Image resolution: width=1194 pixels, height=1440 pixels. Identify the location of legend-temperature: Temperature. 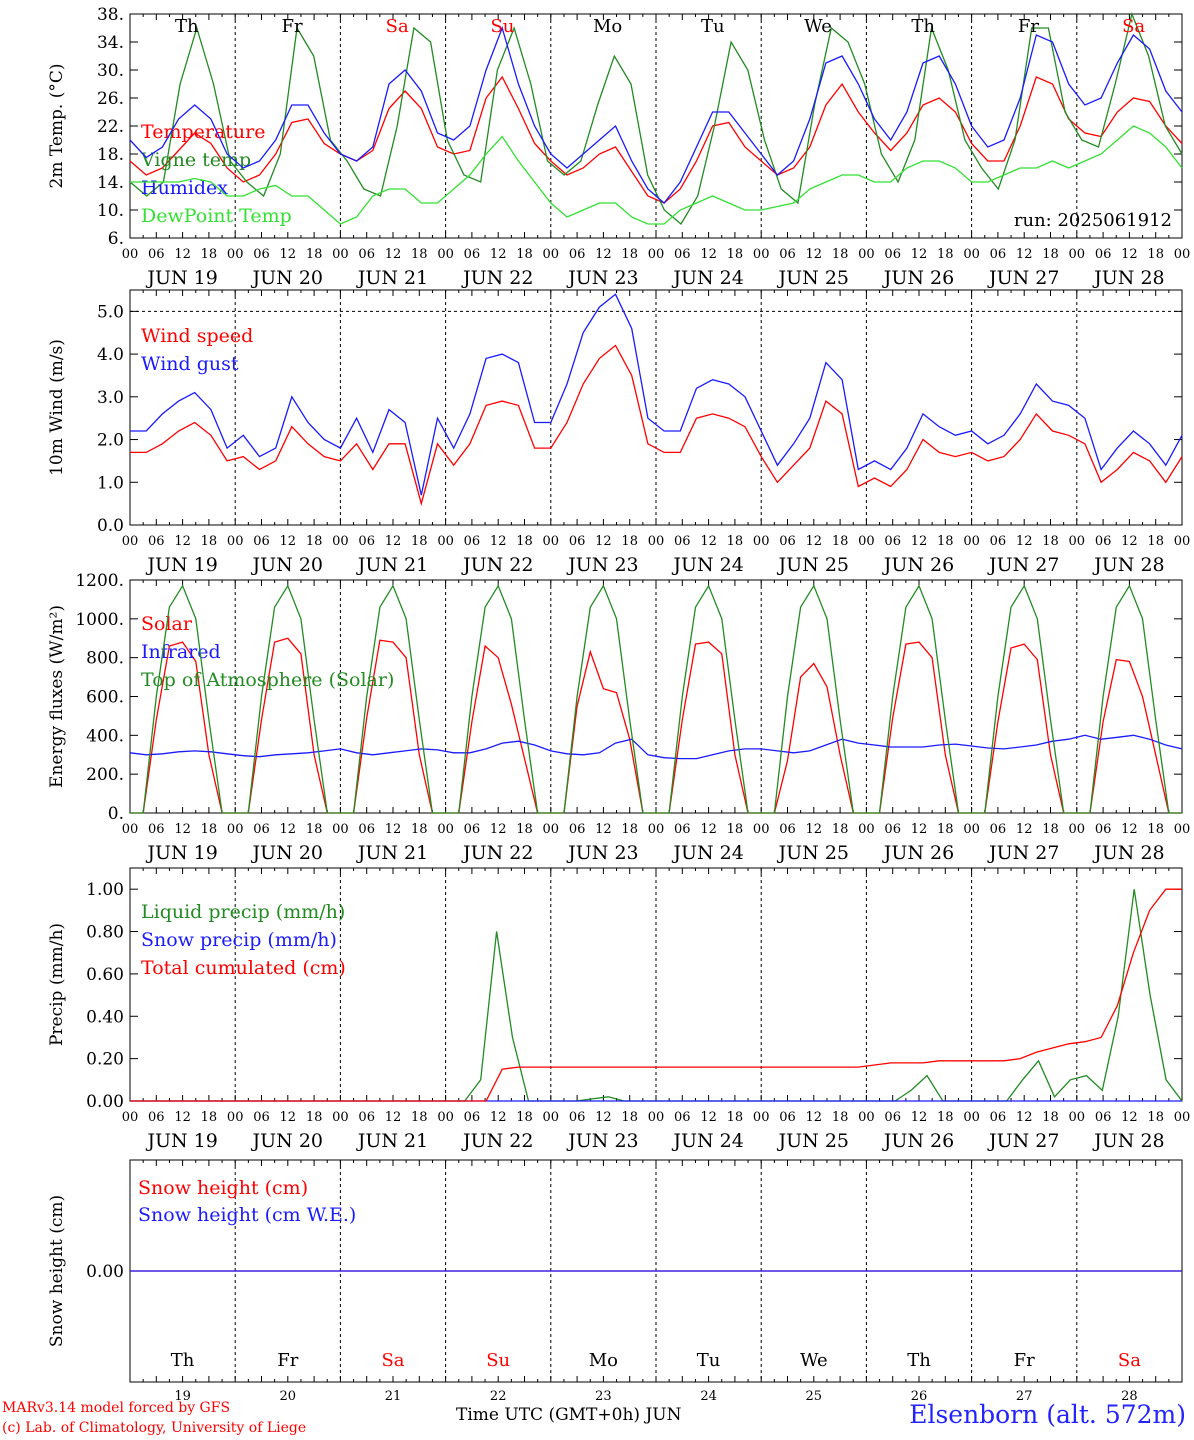
(203, 132).